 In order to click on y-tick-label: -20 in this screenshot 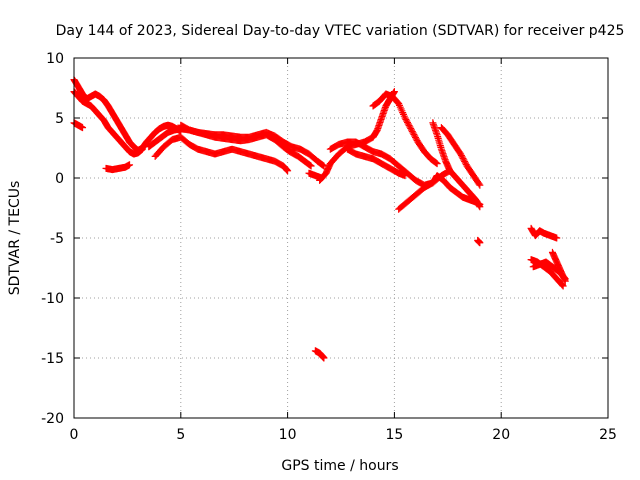, I will do `click(52, 419)`.